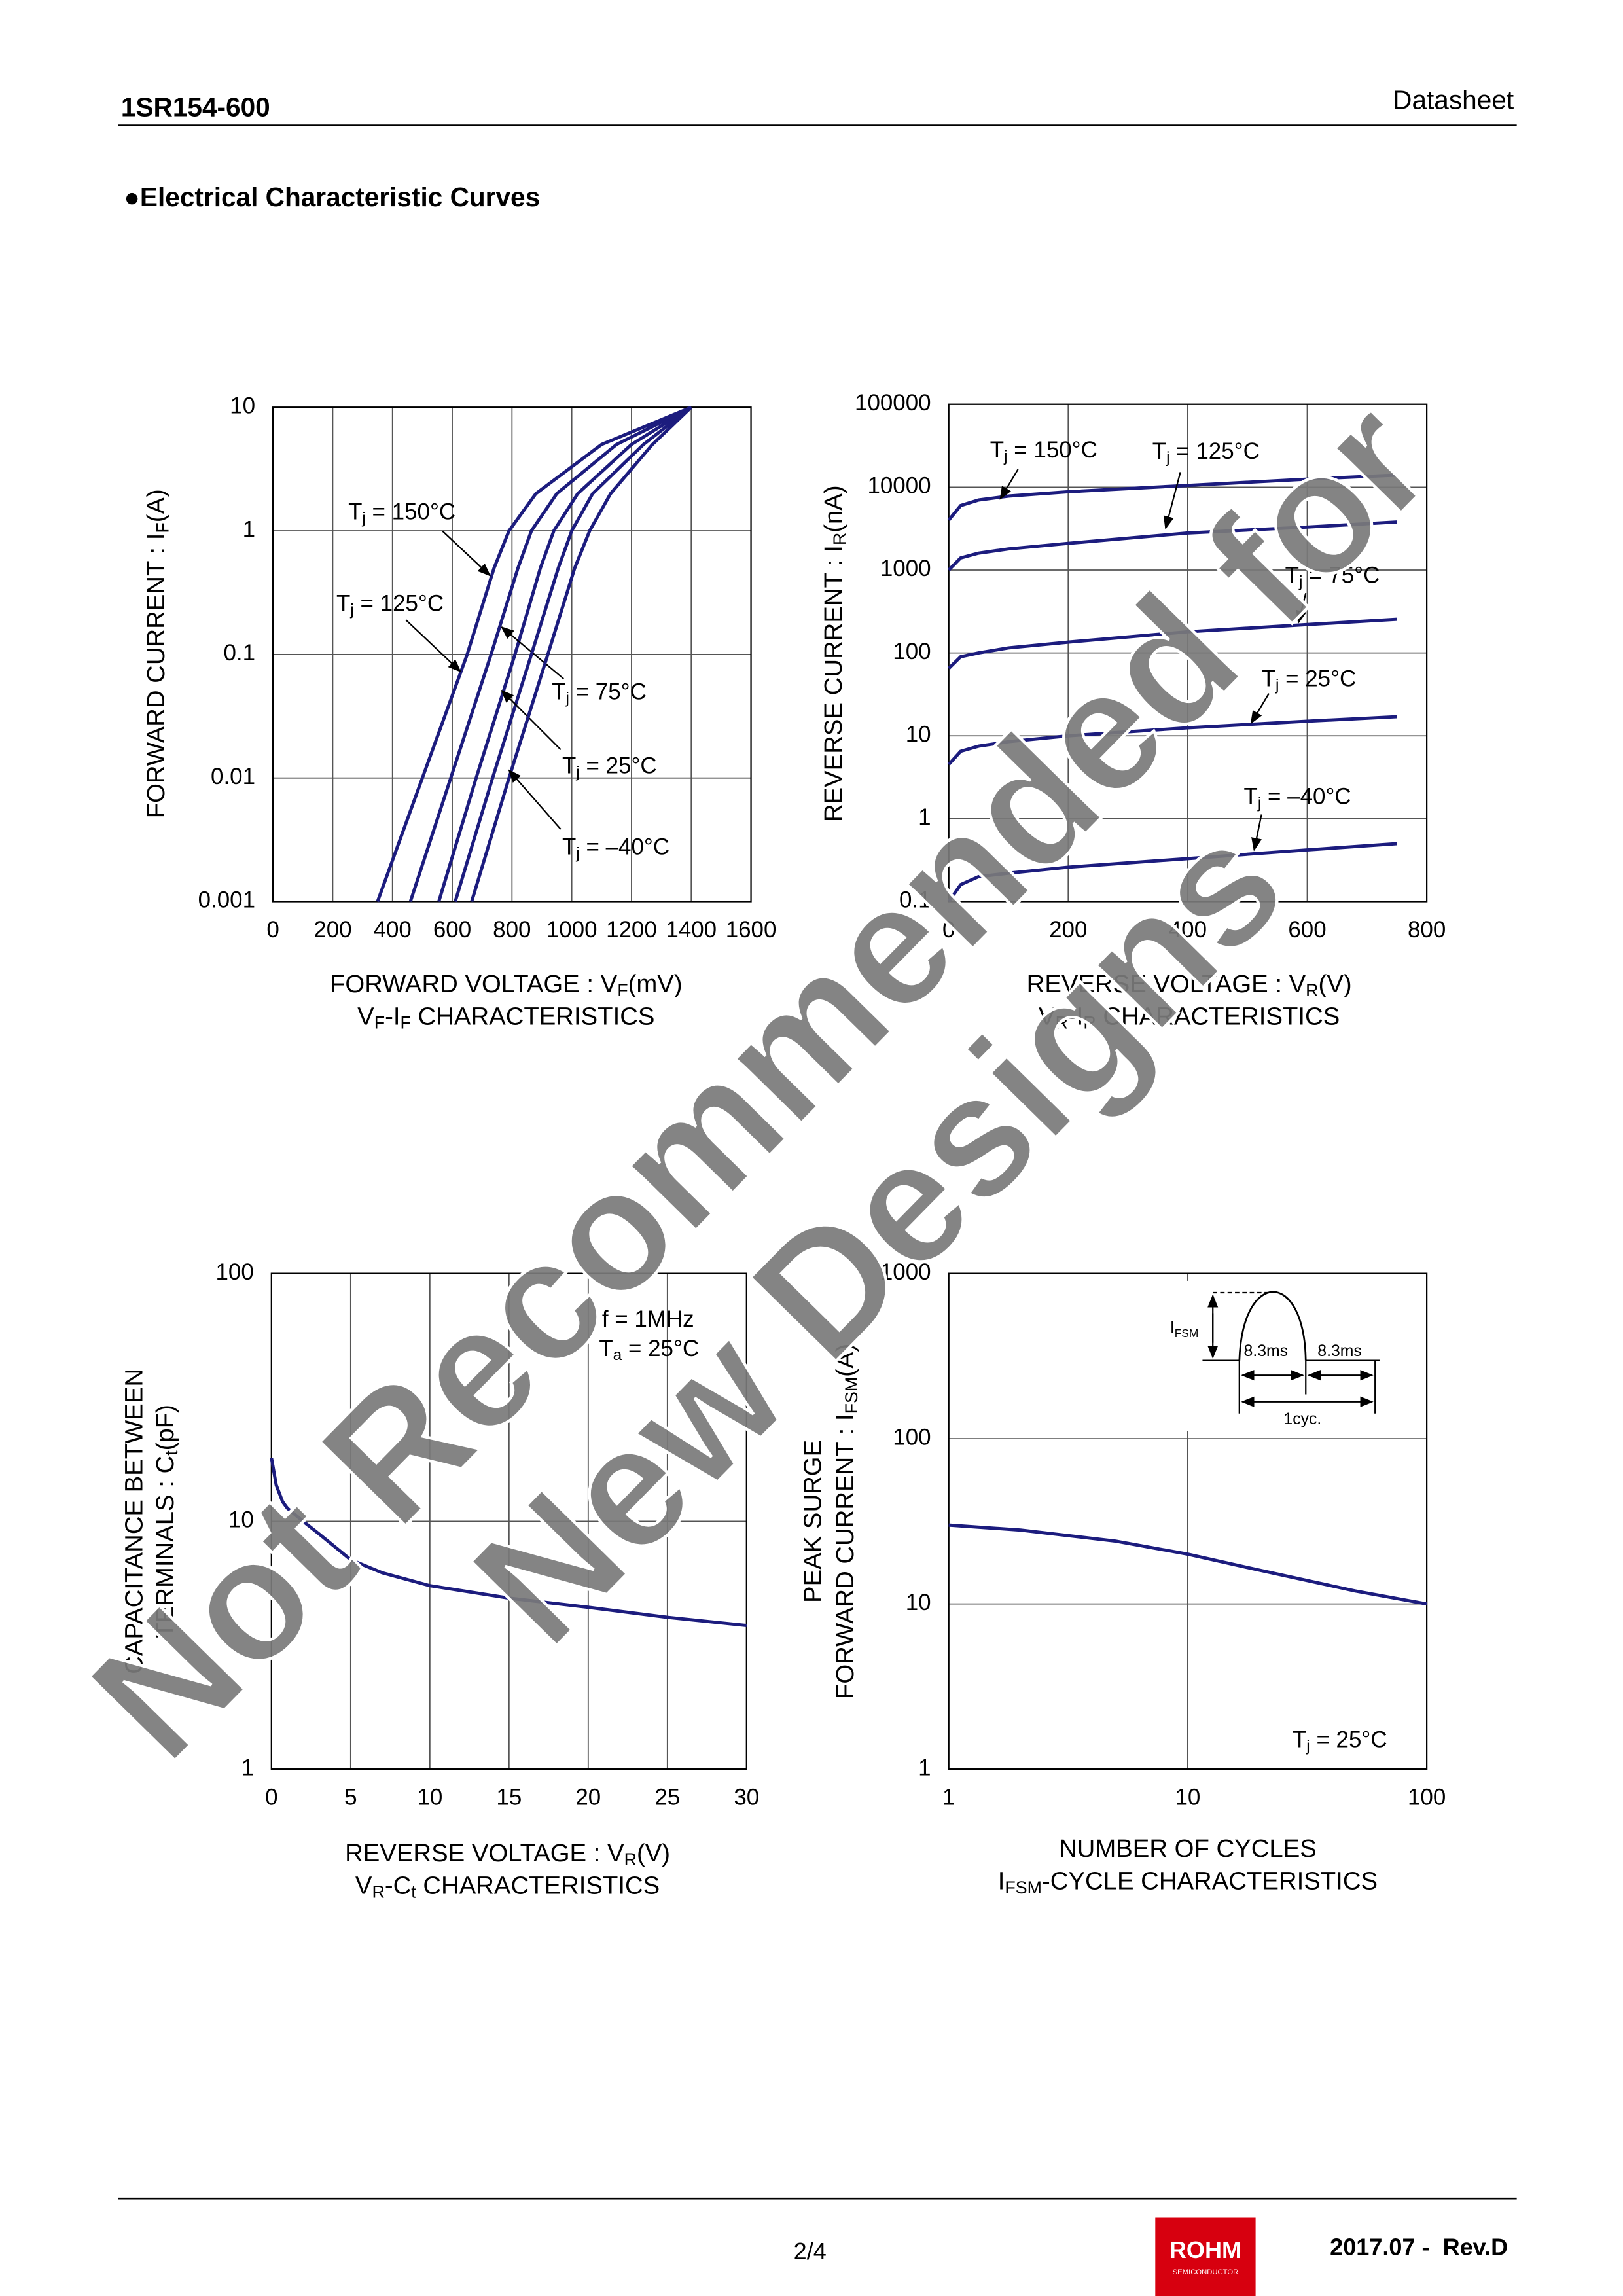 The width and height of the screenshot is (1623, 2296). I want to click on y-tick-label: 0.01, so click(233, 776).